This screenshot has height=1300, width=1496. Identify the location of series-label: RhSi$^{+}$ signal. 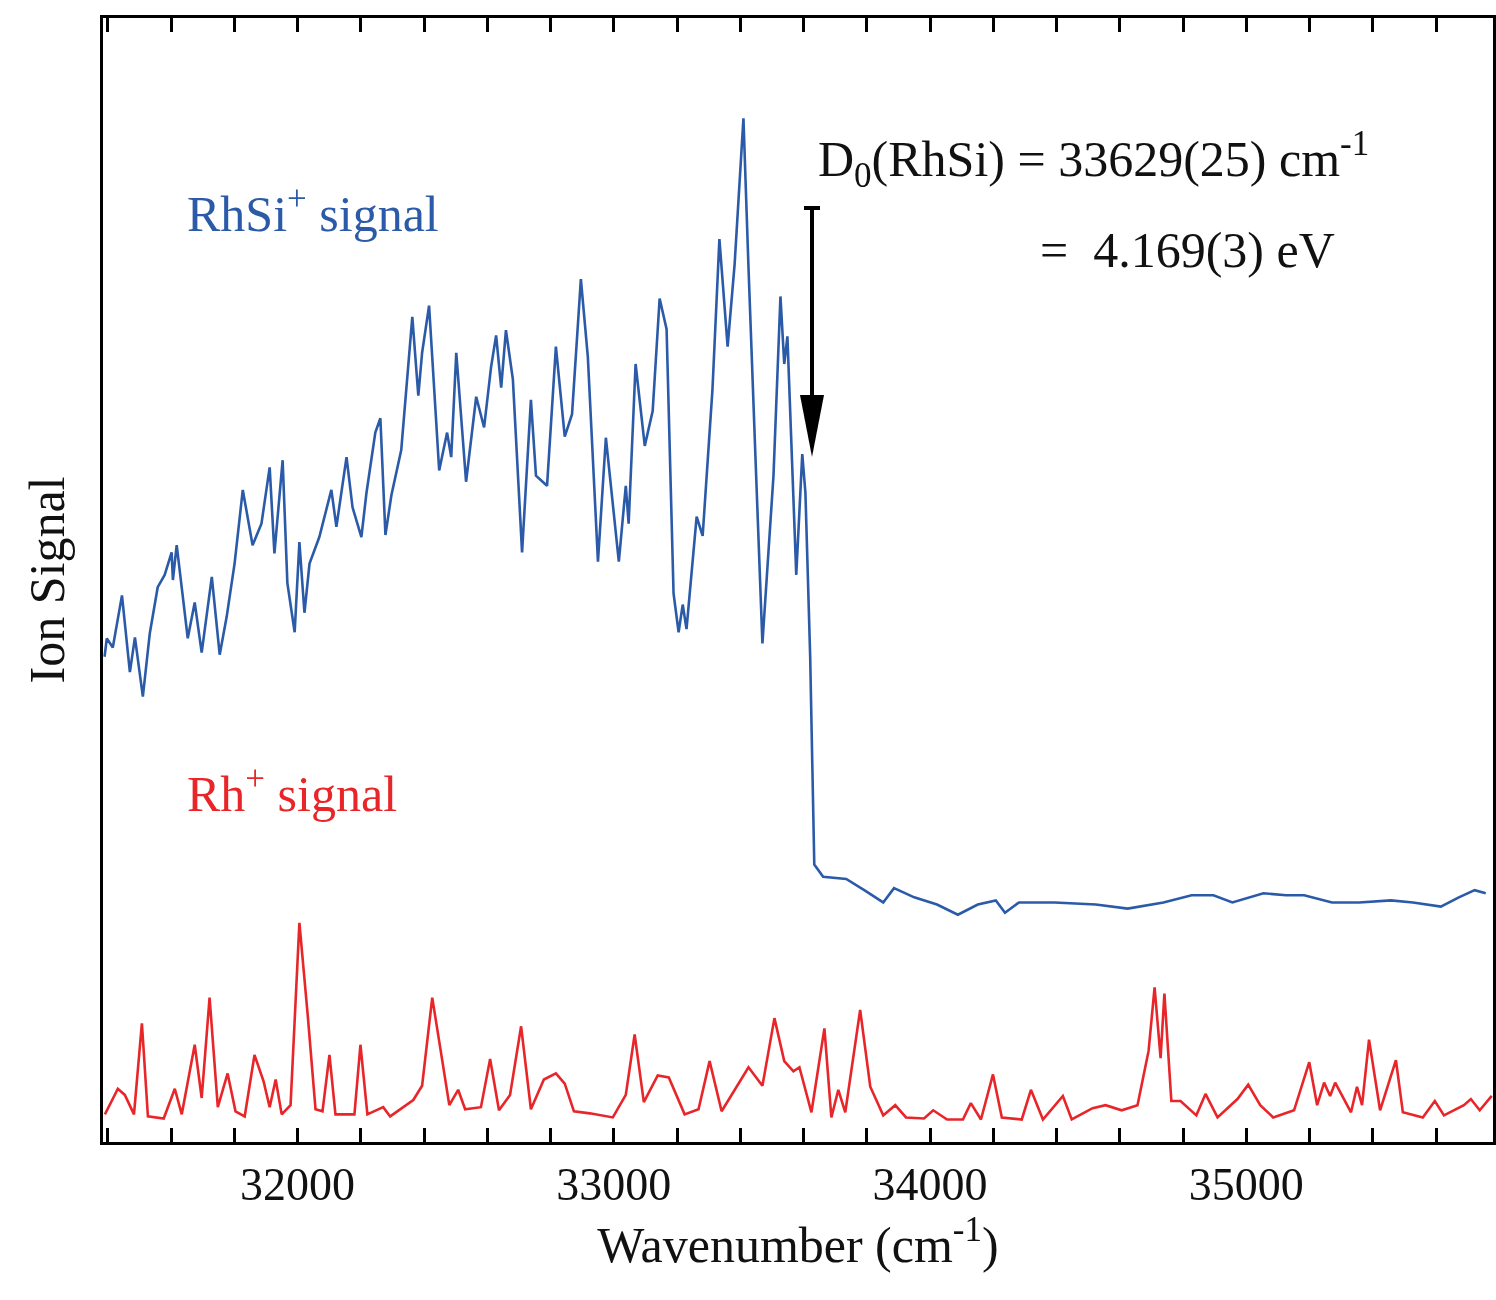
(313, 210).